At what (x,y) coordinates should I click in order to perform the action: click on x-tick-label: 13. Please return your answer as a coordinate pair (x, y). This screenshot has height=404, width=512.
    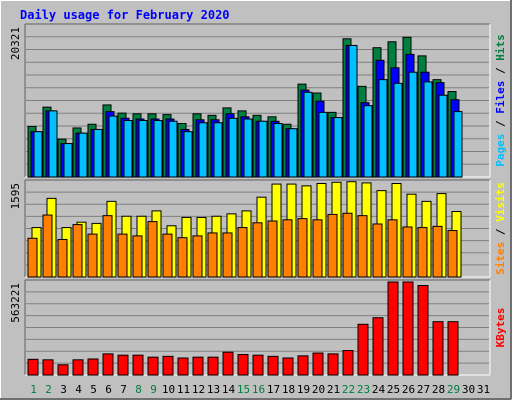
    Looking at the image, I should click on (213, 389).